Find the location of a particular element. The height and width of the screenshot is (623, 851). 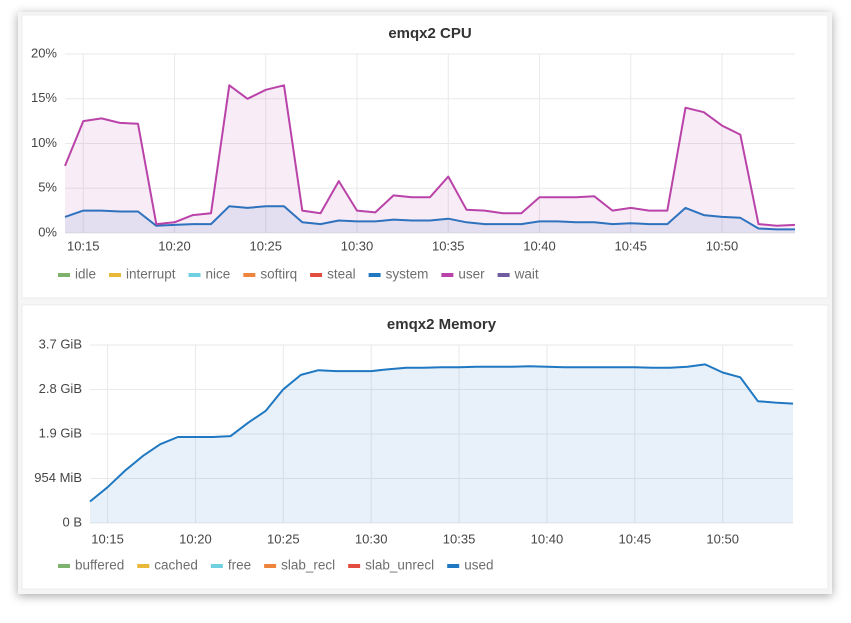

y-tick-label: 954 MiB is located at coordinates (58, 477).